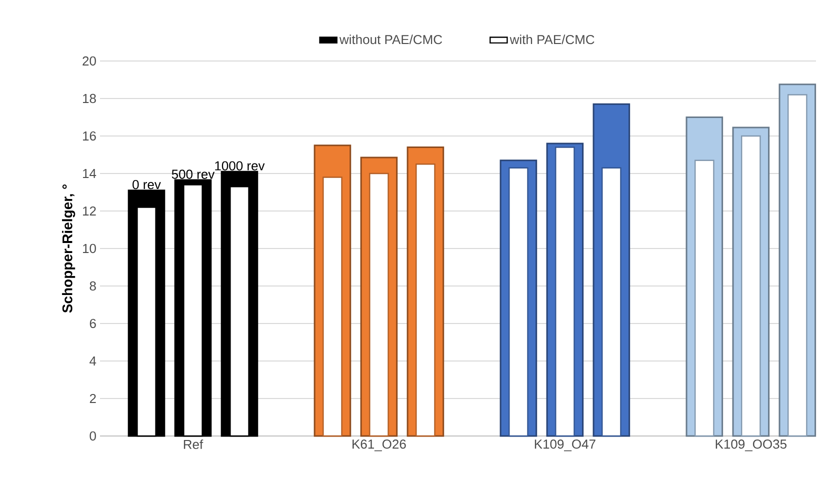 This screenshot has height=481, width=823. What do you see at coordinates (93, 323) in the screenshot?
I see `y-tick-label: 6` at bounding box center [93, 323].